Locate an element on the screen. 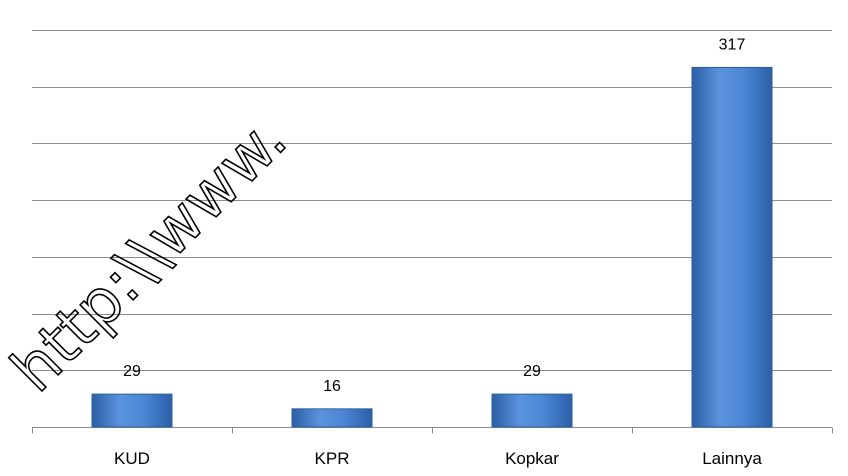 Image resolution: width=848 pixels, height=476 pixels. x-tick-label-lainnya: Lainnya is located at coordinates (732, 458).